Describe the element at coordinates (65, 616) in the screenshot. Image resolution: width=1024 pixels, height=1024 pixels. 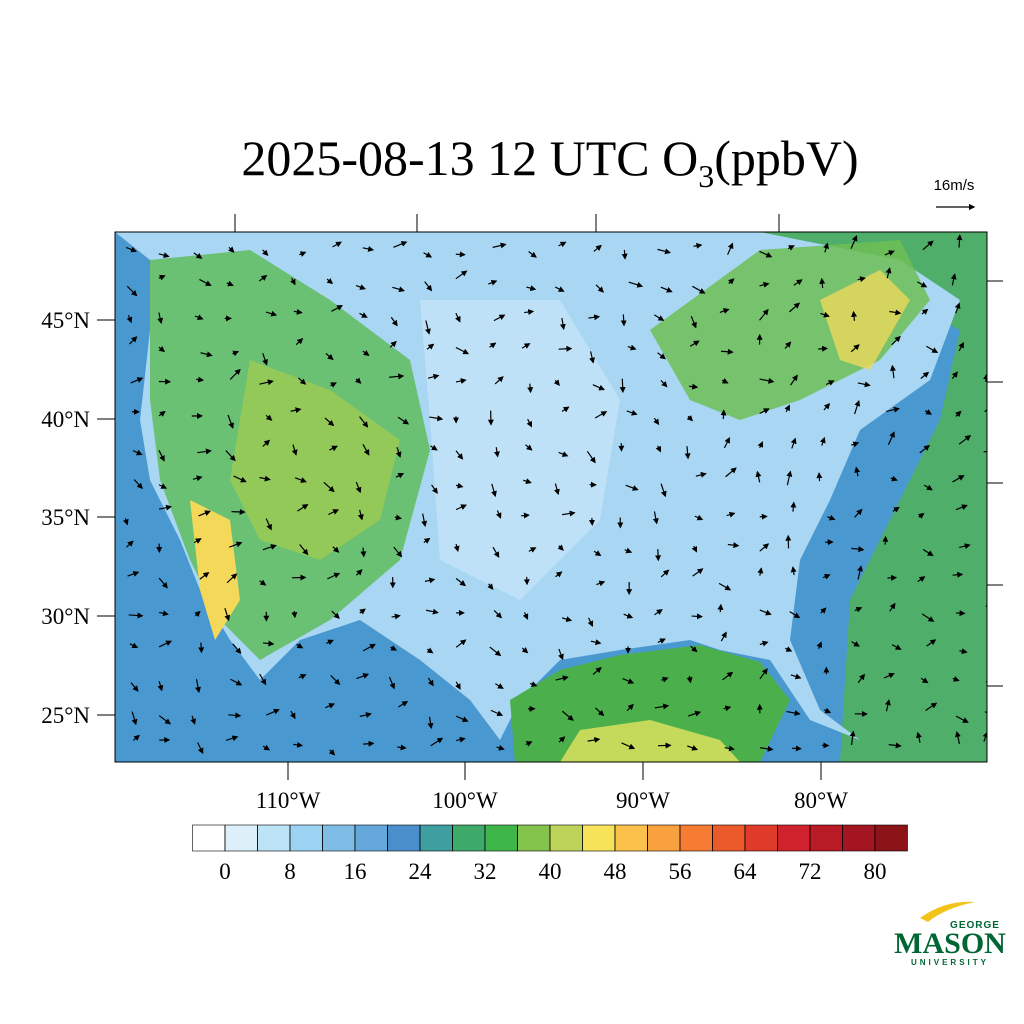
I see `lat-label: 30°N` at that location.